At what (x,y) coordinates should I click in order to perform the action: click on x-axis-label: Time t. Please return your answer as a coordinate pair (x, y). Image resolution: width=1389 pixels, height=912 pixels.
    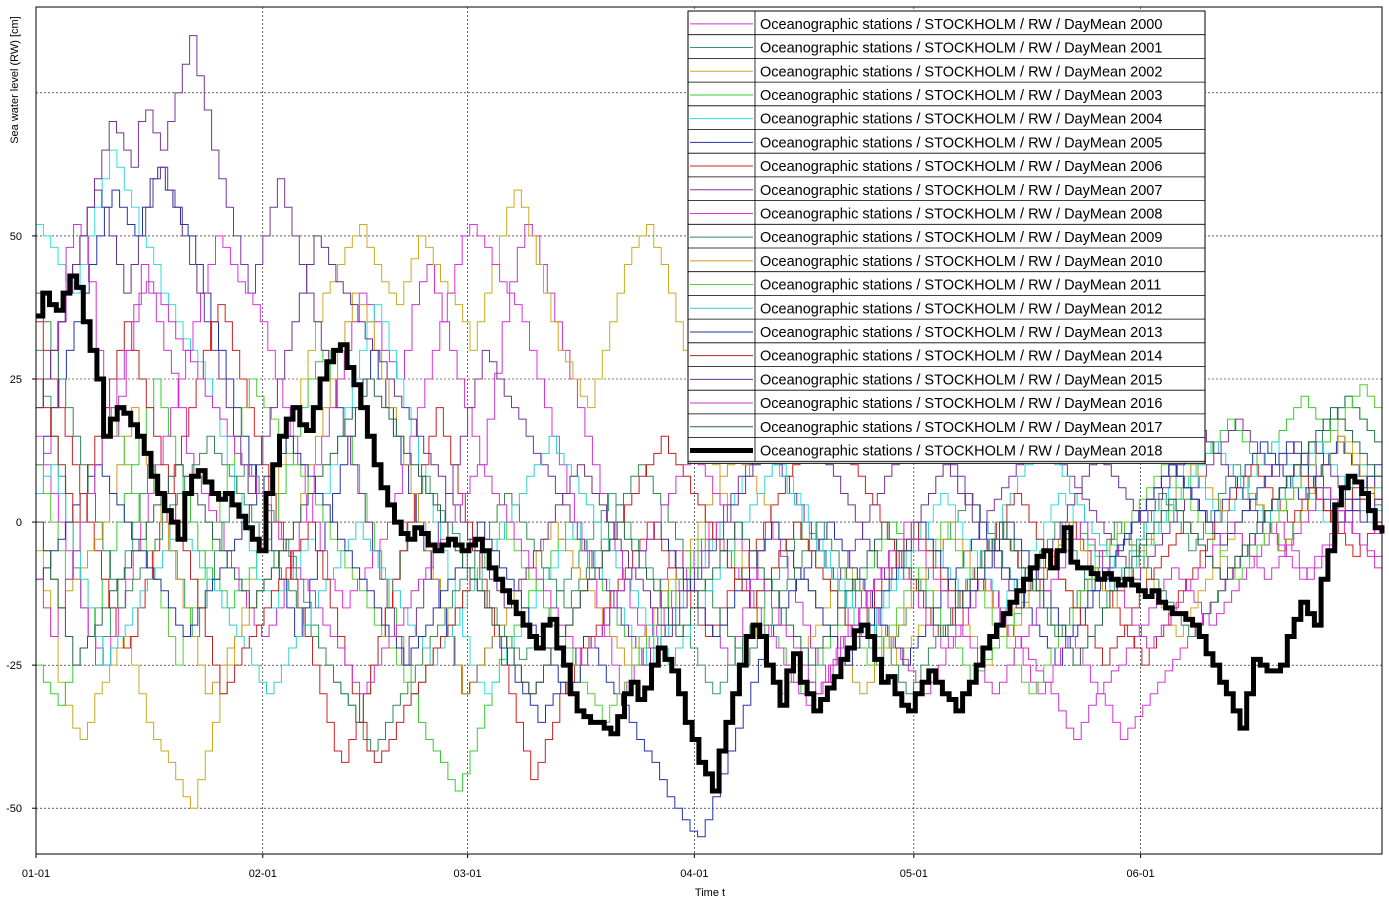
    Looking at the image, I should click on (710, 893).